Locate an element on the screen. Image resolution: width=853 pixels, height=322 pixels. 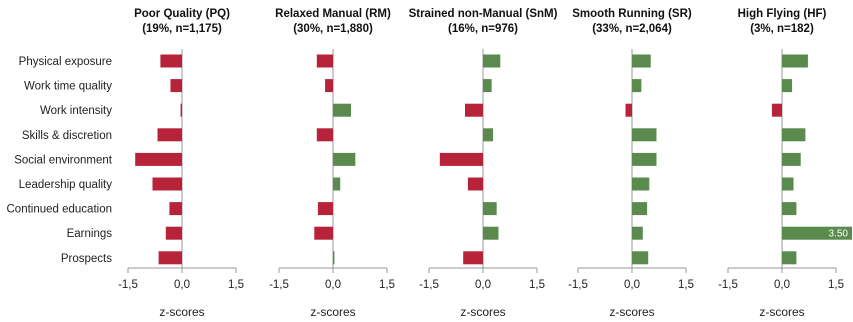
x-tick-label-2-1: -1,5 is located at coordinates (279, 285).